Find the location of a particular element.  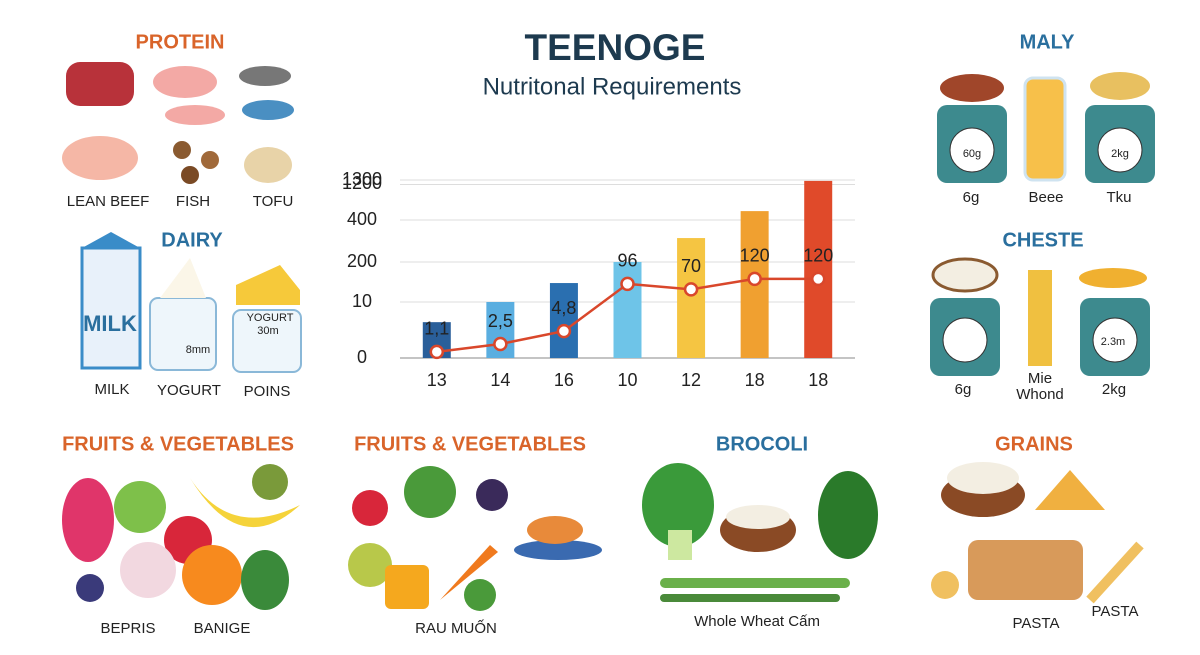

inner-label: 8mm is located at coordinates (198, 350).